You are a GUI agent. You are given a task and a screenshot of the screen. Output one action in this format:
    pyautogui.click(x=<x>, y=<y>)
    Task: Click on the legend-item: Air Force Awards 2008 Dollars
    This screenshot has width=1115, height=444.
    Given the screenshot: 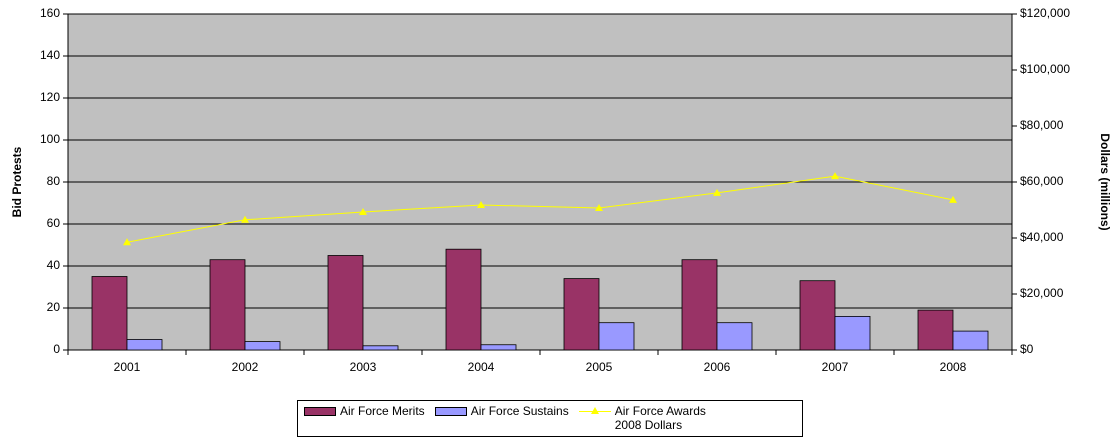 What is the action you would take?
    pyautogui.click(x=651, y=418)
    